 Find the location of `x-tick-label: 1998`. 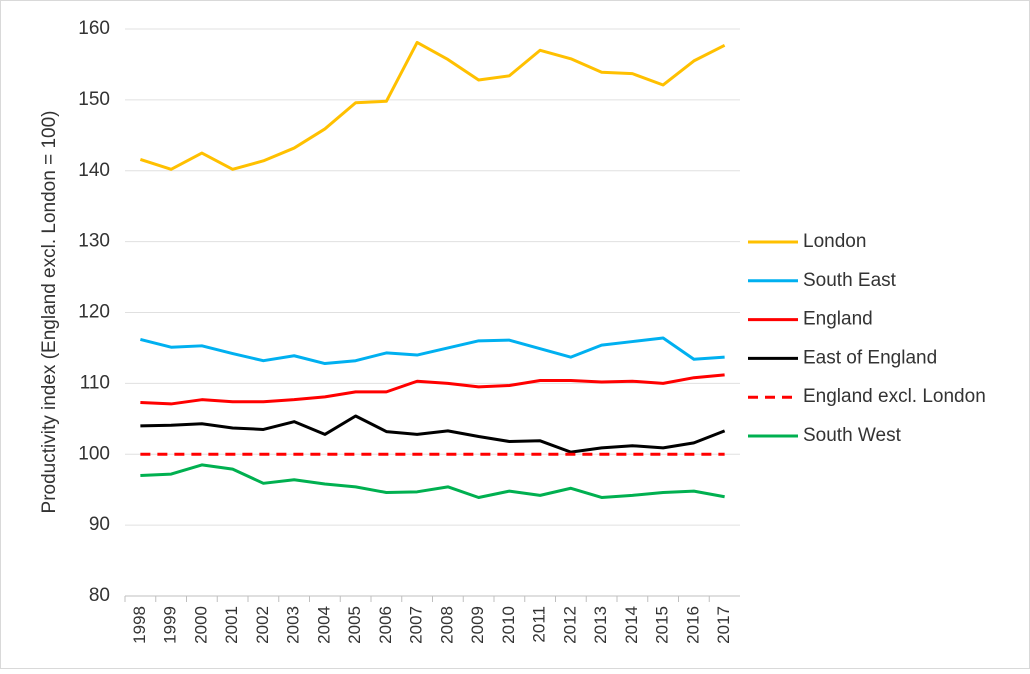

x-tick-label: 1998 is located at coordinates (139, 625).